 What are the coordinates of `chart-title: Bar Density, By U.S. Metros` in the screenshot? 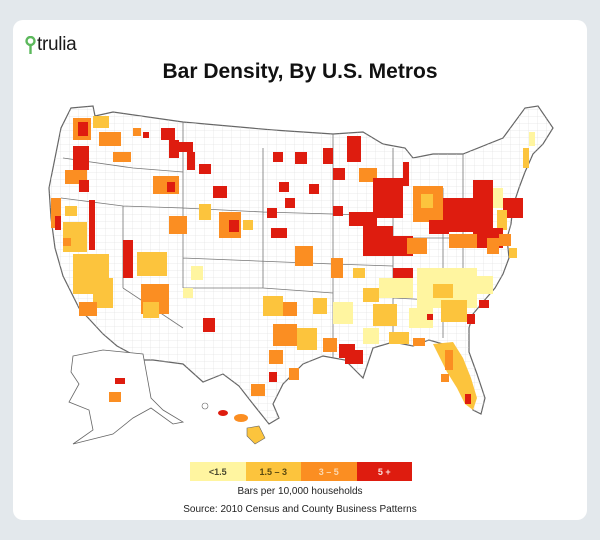 It's located at (300, 71).